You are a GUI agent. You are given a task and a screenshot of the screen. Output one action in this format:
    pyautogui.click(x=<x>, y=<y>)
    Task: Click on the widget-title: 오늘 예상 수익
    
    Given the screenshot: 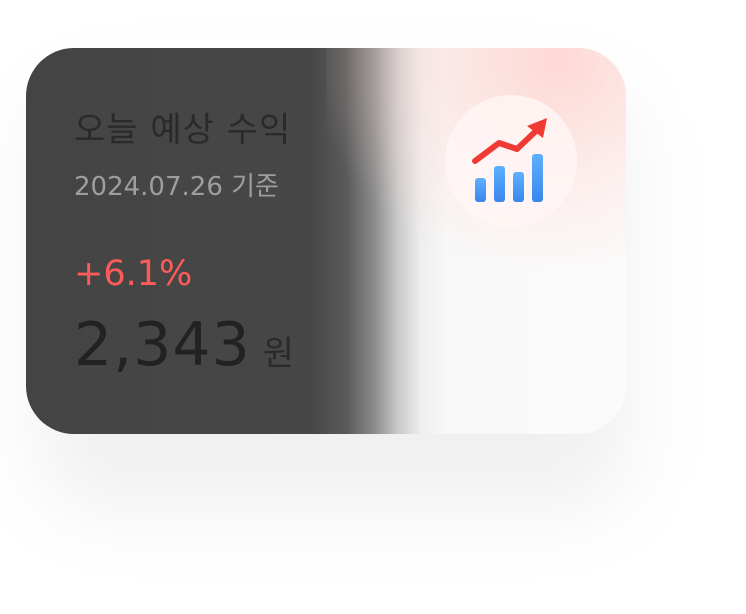 What is the action you would take?
    pyautogui.click(x=183, y=130)
    